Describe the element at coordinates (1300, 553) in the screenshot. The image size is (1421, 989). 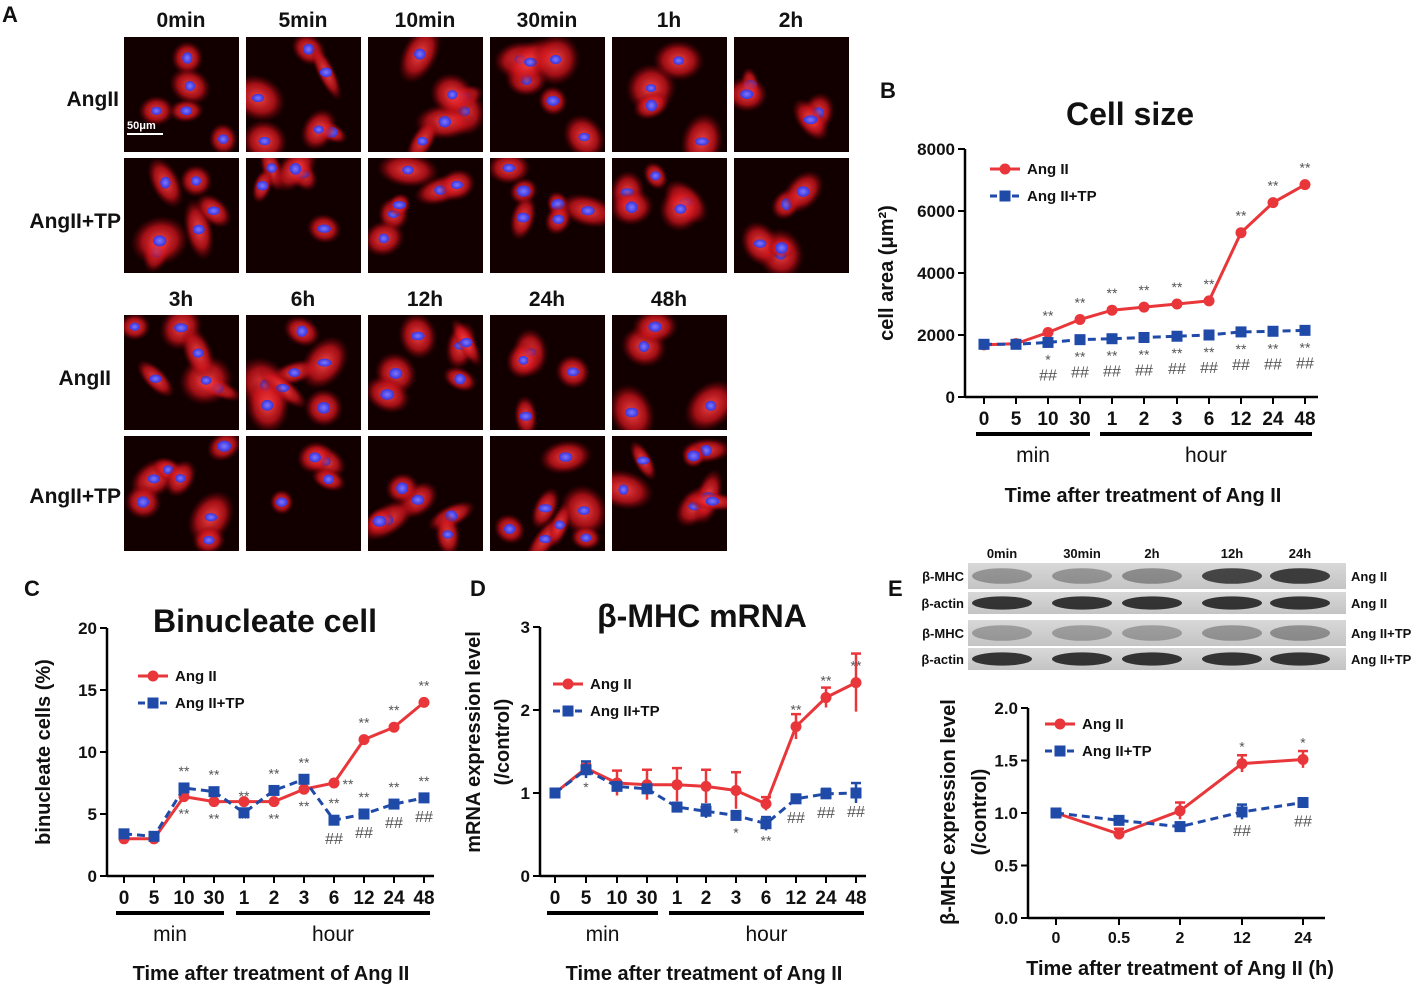
I see `blot-lane-label: 24h` at that location.